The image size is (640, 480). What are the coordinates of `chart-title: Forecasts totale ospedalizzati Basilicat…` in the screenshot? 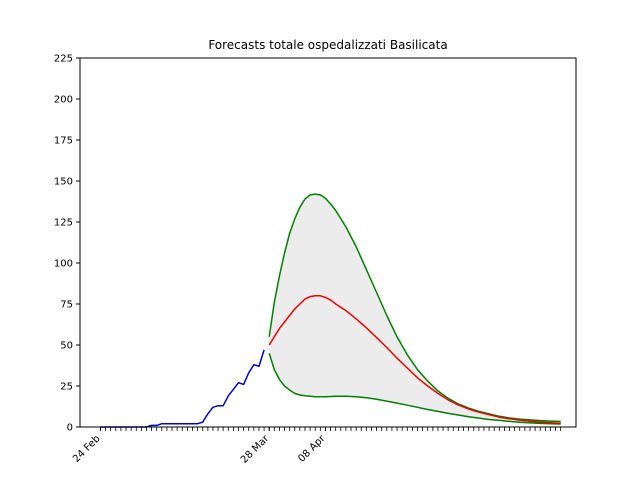 It's located at (327, 45).